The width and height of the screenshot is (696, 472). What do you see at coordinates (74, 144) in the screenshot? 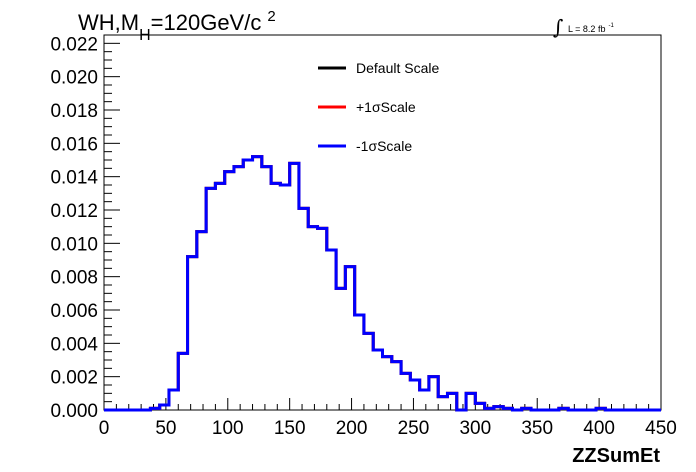
I see `y-tick-label: 0.016` at bounding box center [74, 144].